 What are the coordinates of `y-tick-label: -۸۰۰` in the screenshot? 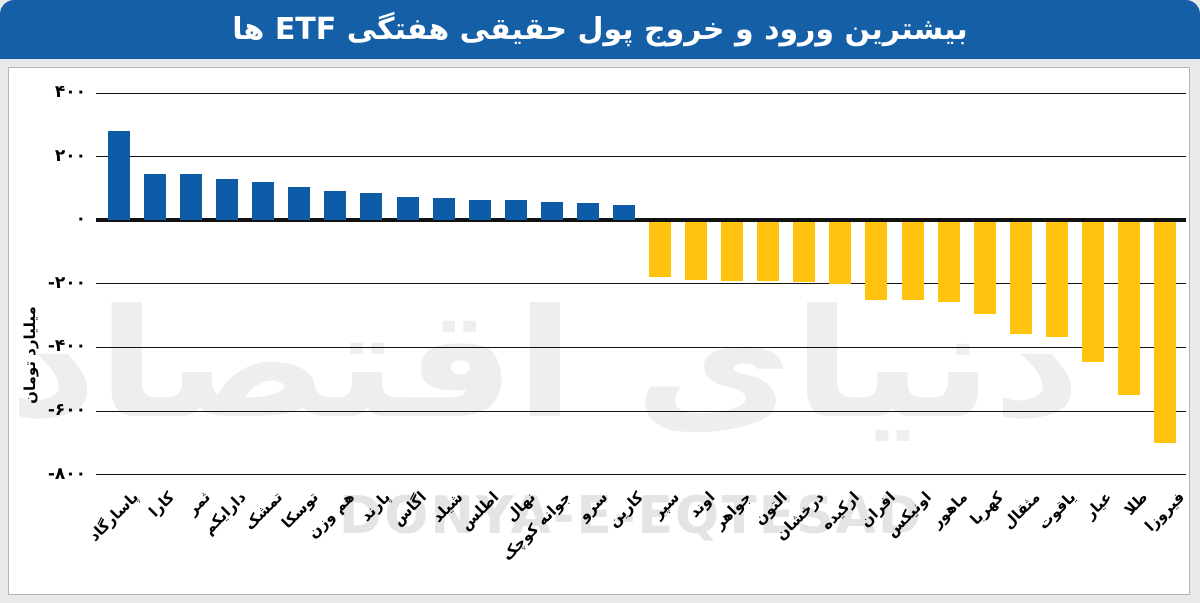 It's located at (66, 473).